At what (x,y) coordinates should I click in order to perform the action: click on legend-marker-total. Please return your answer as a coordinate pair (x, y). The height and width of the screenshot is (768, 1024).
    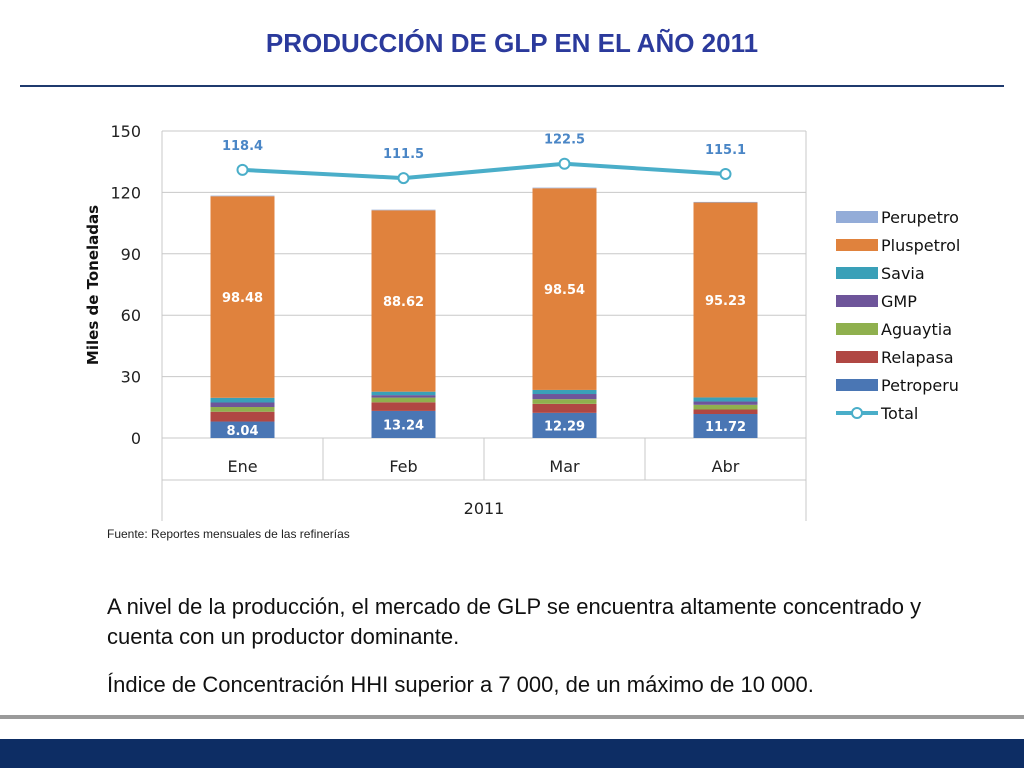
    Looking at the image, I should click on (857, 413).